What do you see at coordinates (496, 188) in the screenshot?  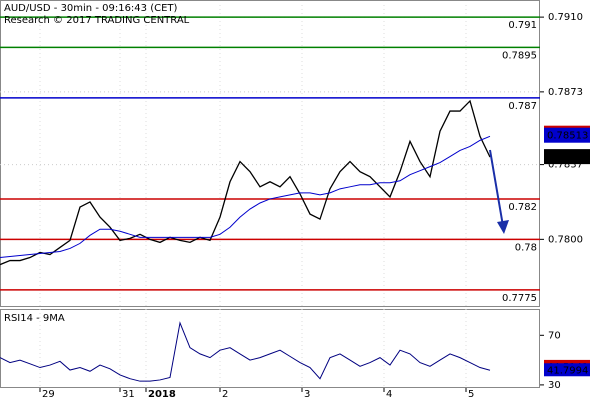 I see `forecast-arrow` at bounding box center [496, 188].